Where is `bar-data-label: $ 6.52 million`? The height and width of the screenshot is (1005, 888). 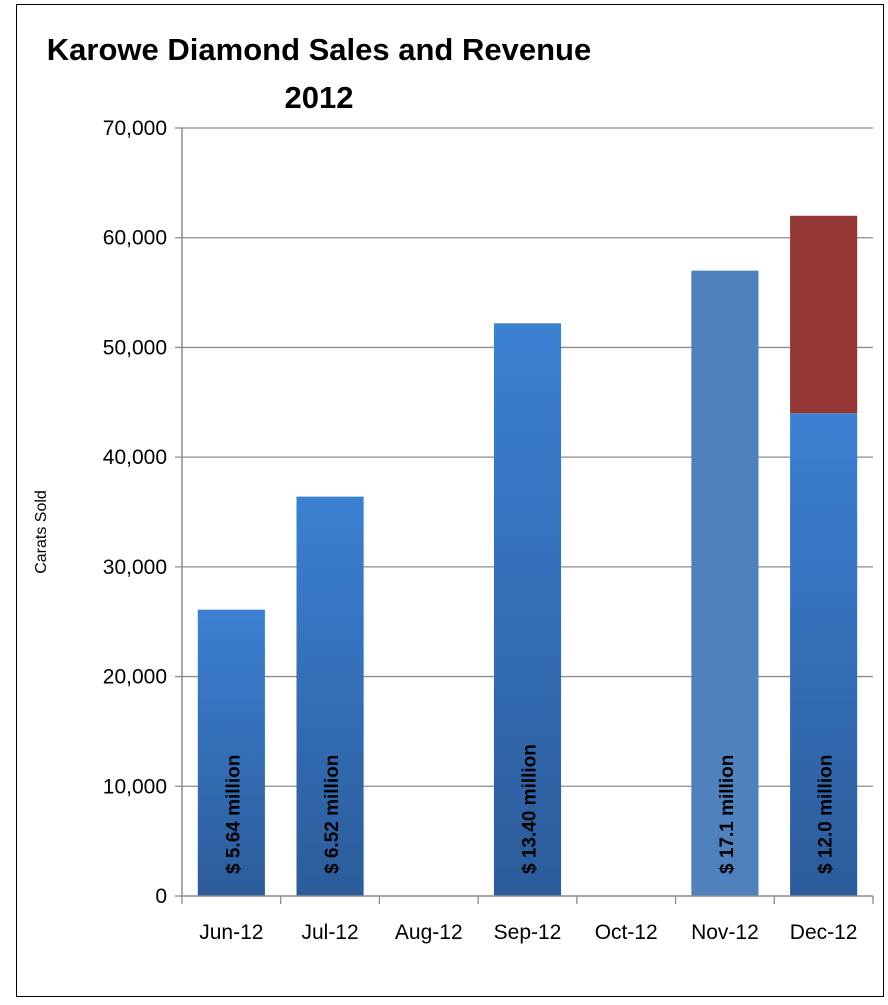 bar-data-label: $ 6.52 million is located at coordinates (332, 814).